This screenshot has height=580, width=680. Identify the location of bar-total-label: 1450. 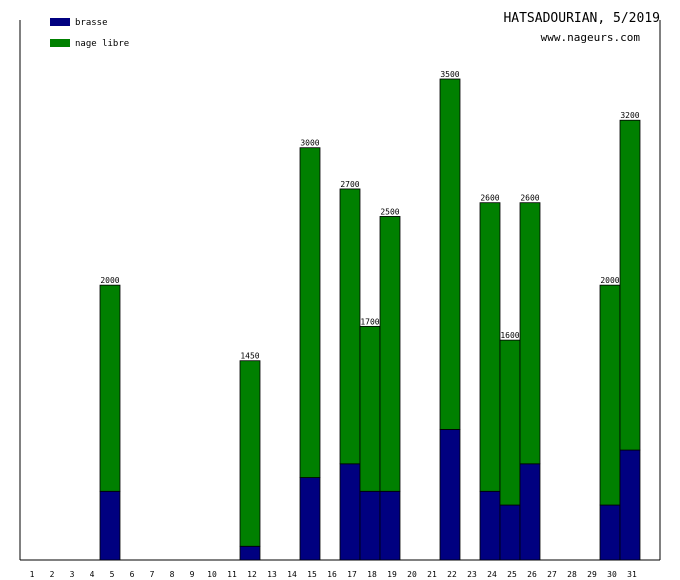
(249, 356).